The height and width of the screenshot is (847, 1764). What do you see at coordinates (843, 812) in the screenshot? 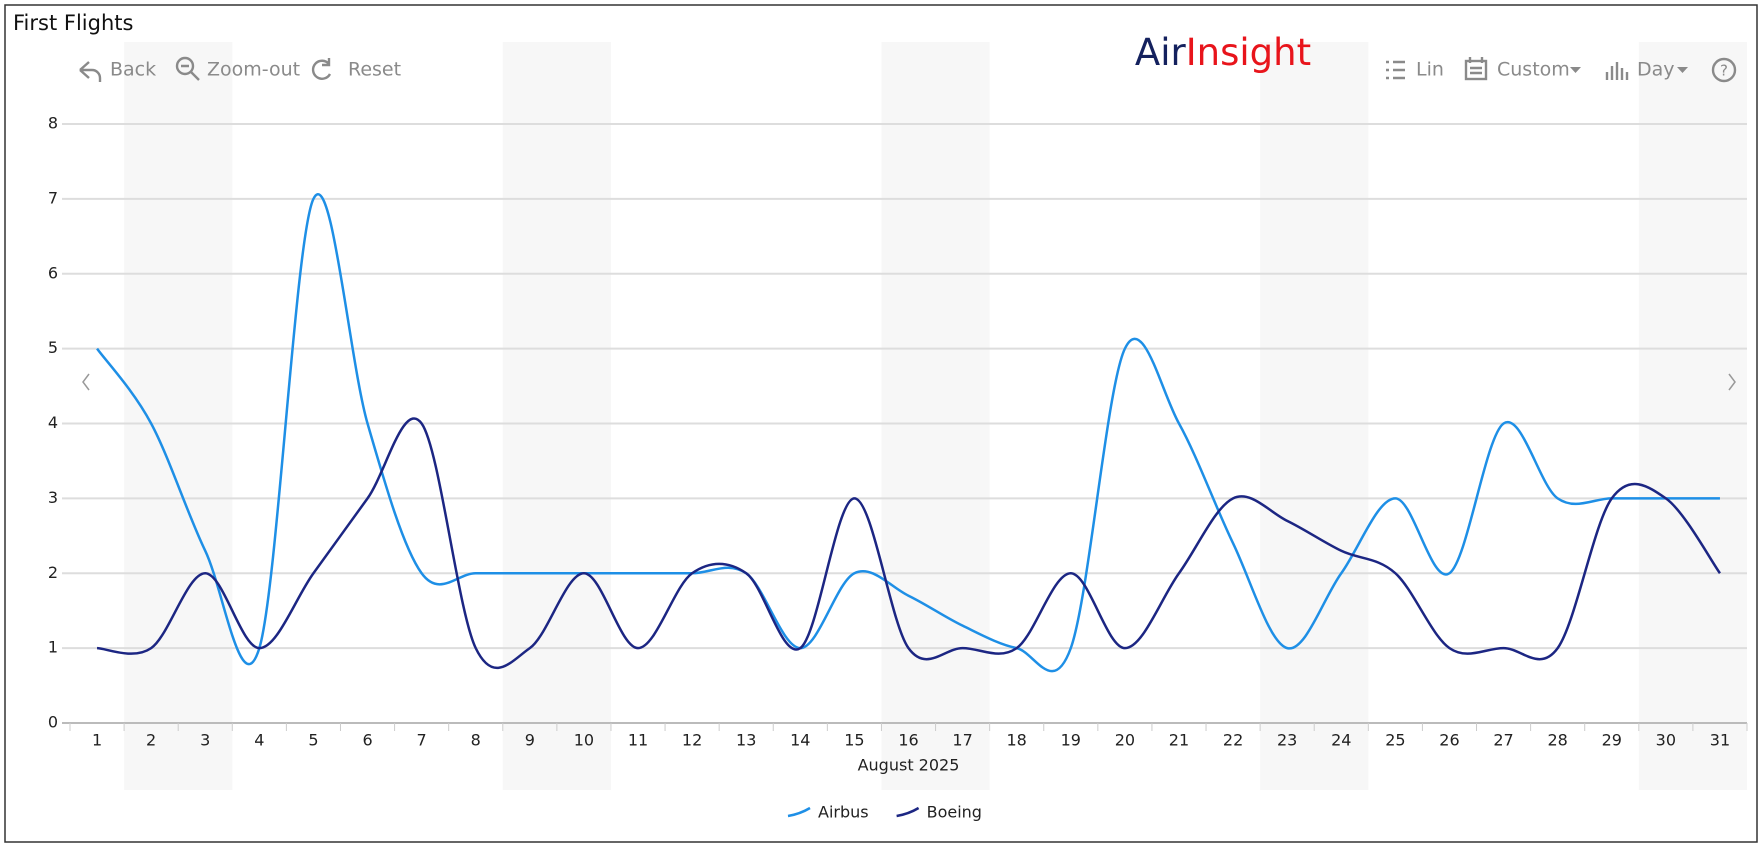
I see `legend-label: Airbus` at bounding box center [843, 812].